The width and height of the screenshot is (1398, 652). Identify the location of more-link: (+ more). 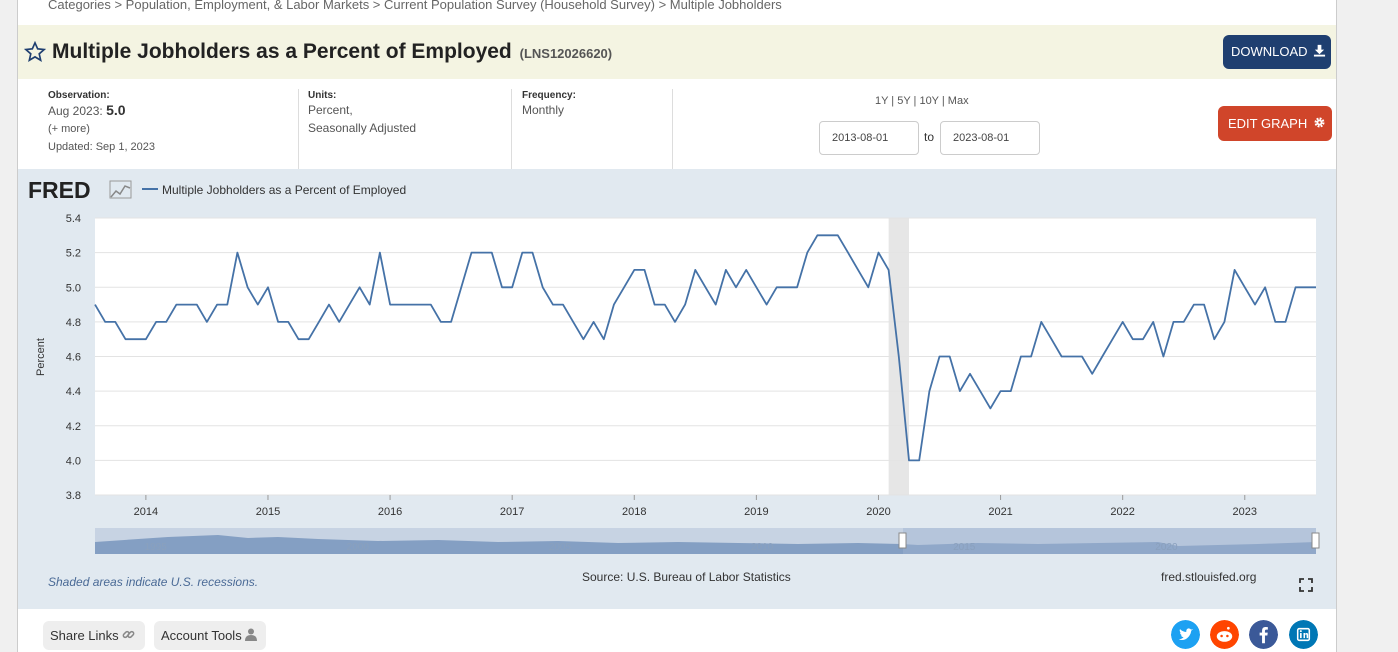
(69, 129).